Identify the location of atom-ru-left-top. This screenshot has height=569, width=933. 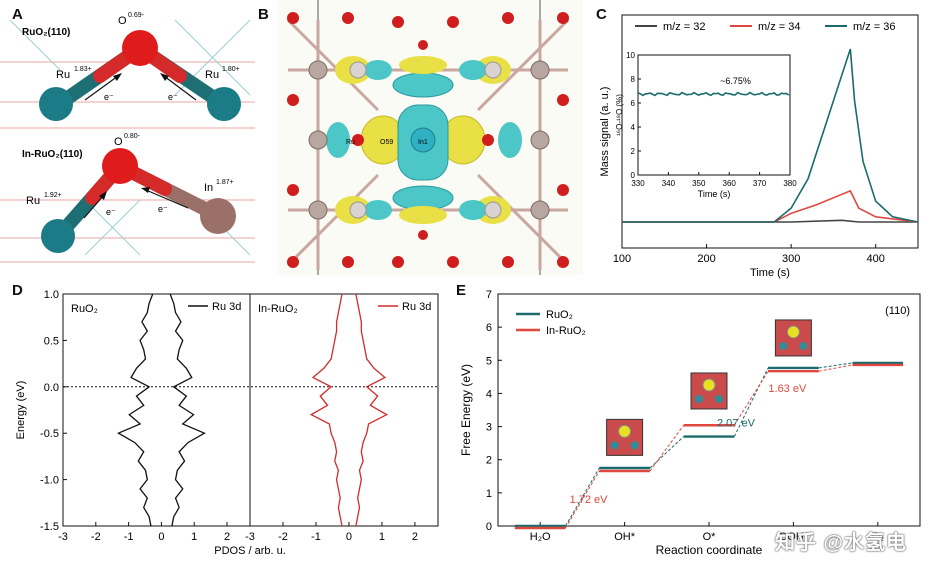
(56, 104).